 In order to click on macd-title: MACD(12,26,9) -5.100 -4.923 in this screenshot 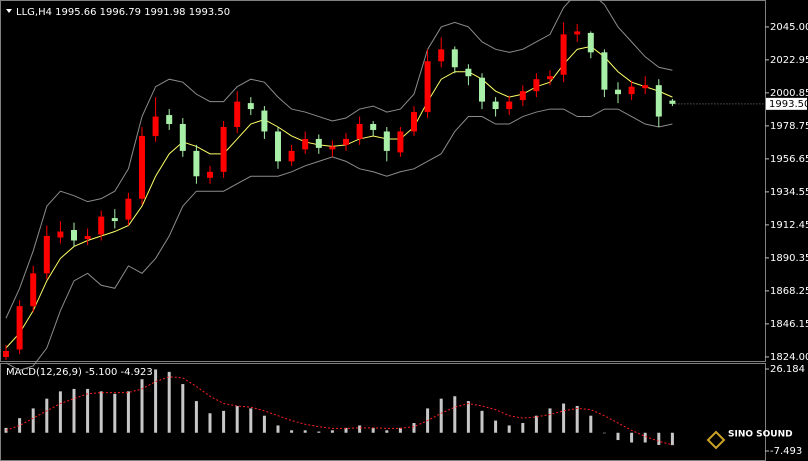, I will do `click(79, 372)`.